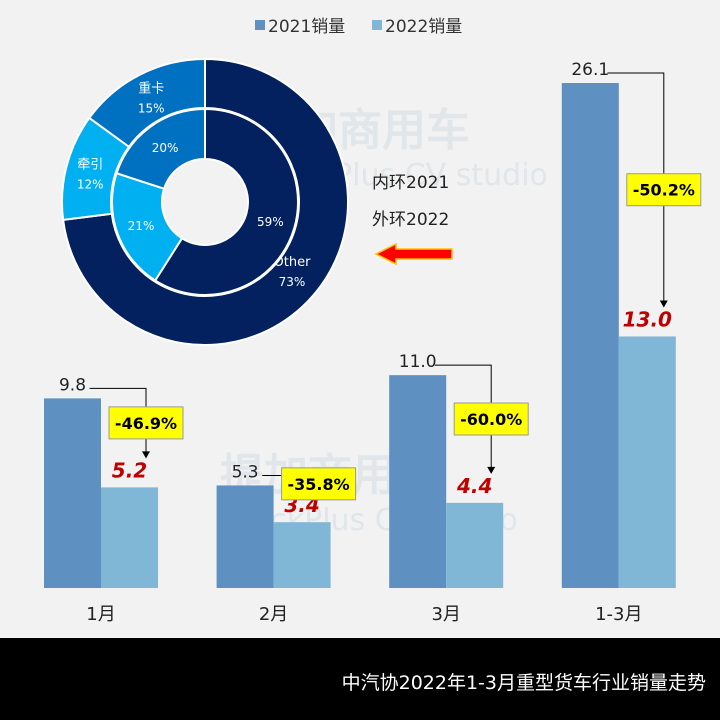 Image resolution: width=720 pixels, height=720 pixels. I want to click on category-label: 2月, so click(273, 614).